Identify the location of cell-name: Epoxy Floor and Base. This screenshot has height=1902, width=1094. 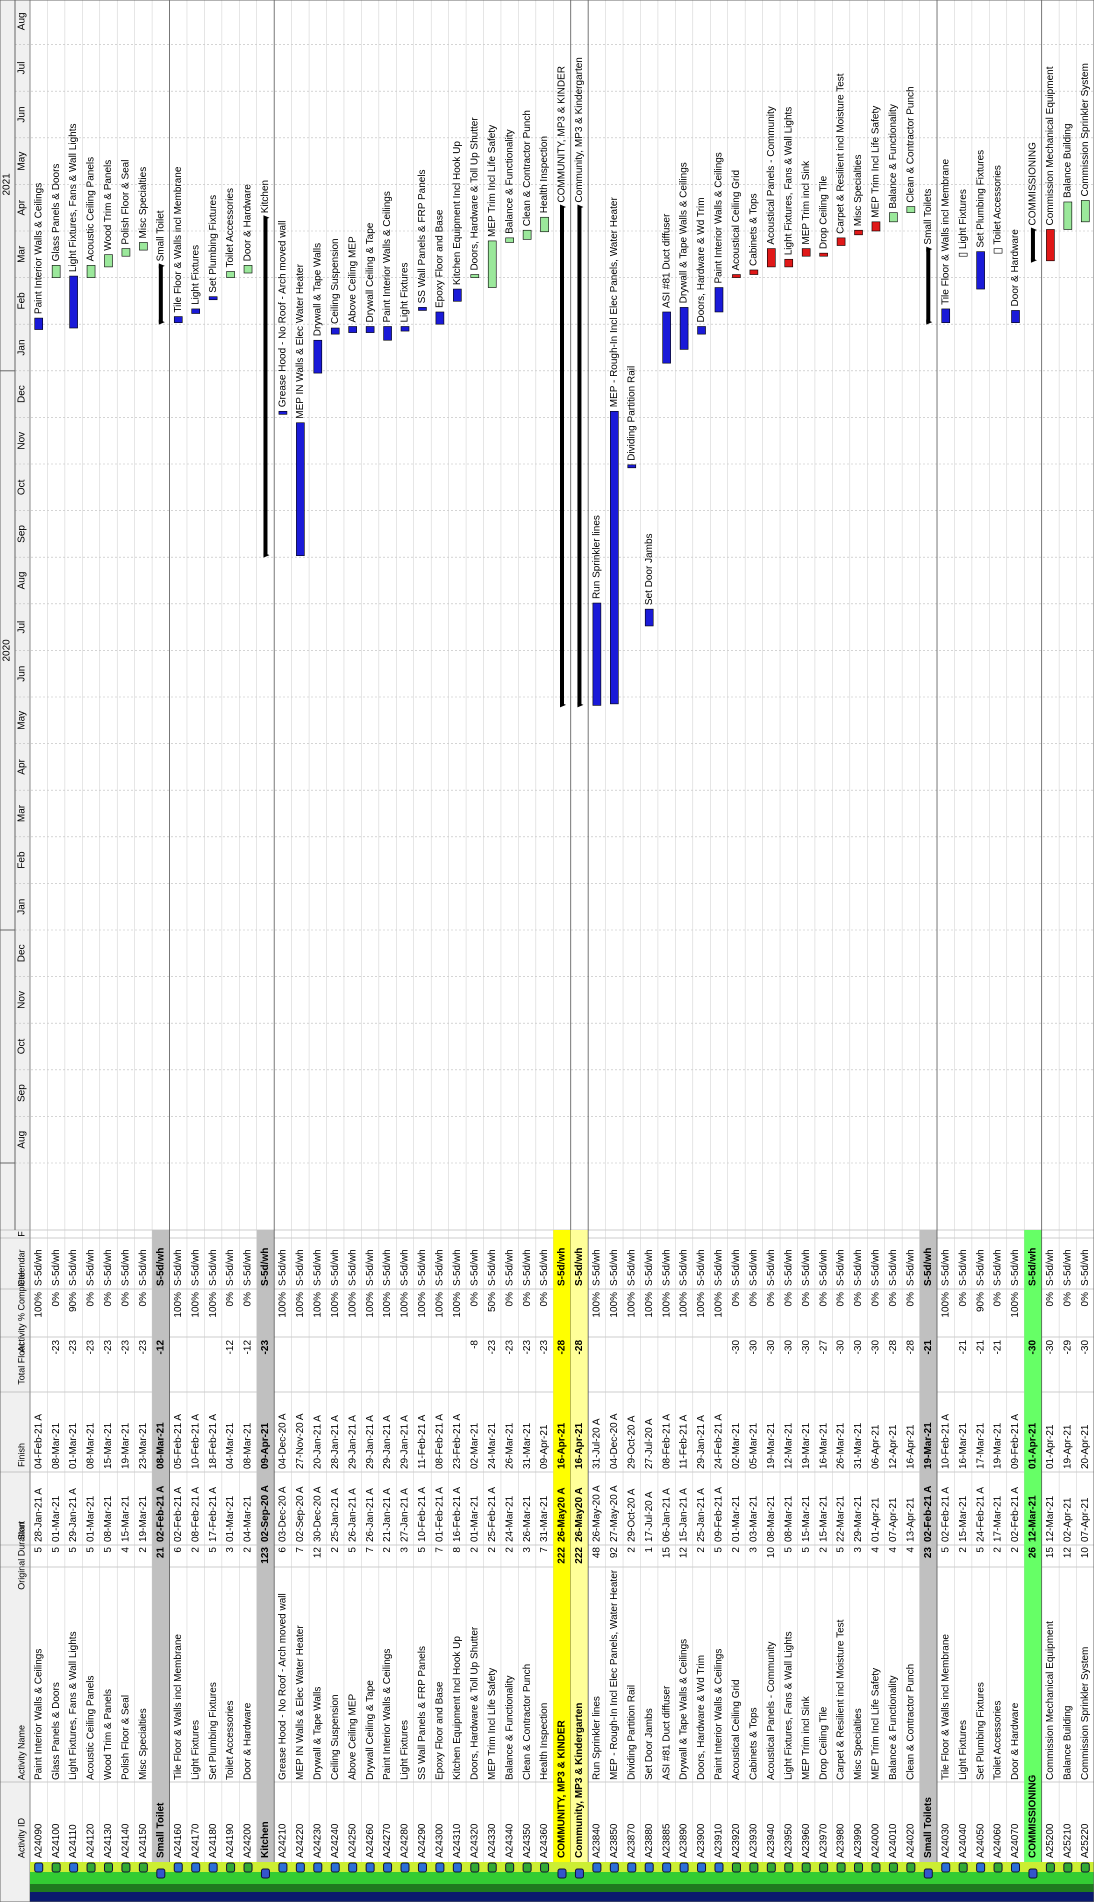
(440, 1730).